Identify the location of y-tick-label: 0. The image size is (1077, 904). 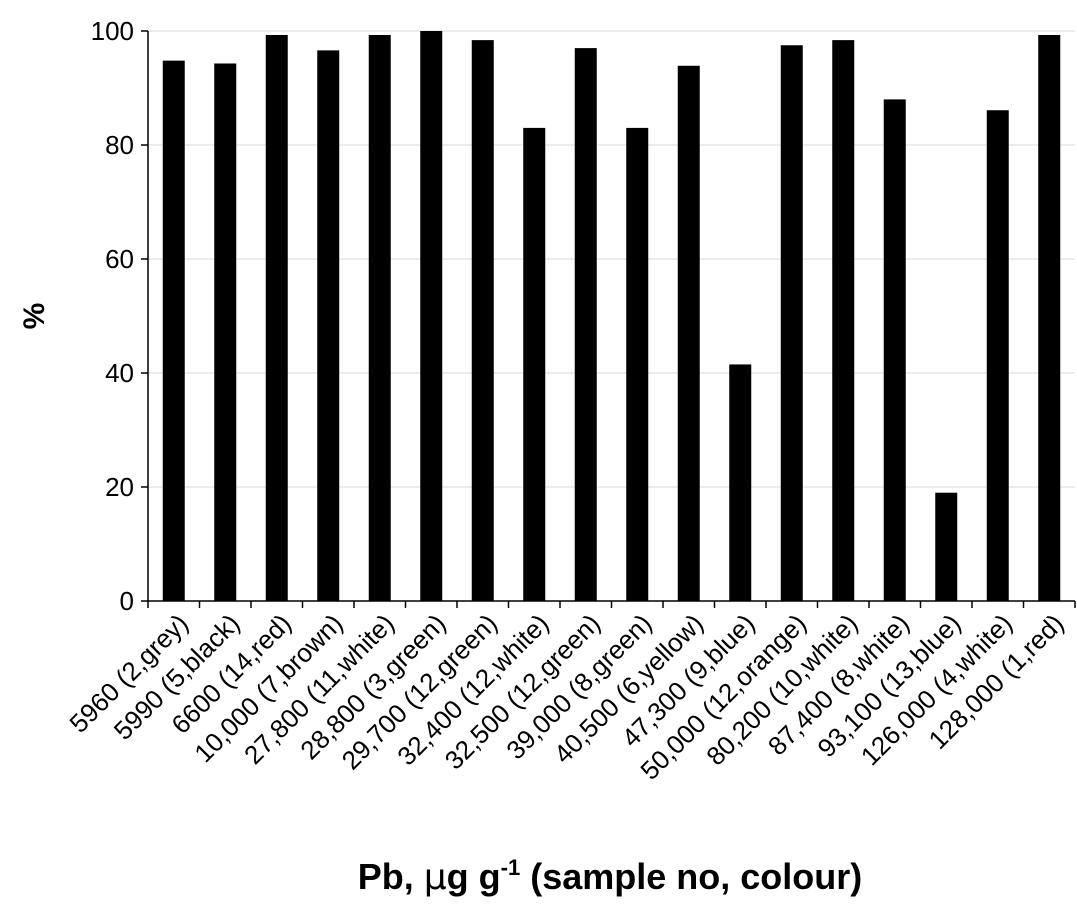
(127, 601).